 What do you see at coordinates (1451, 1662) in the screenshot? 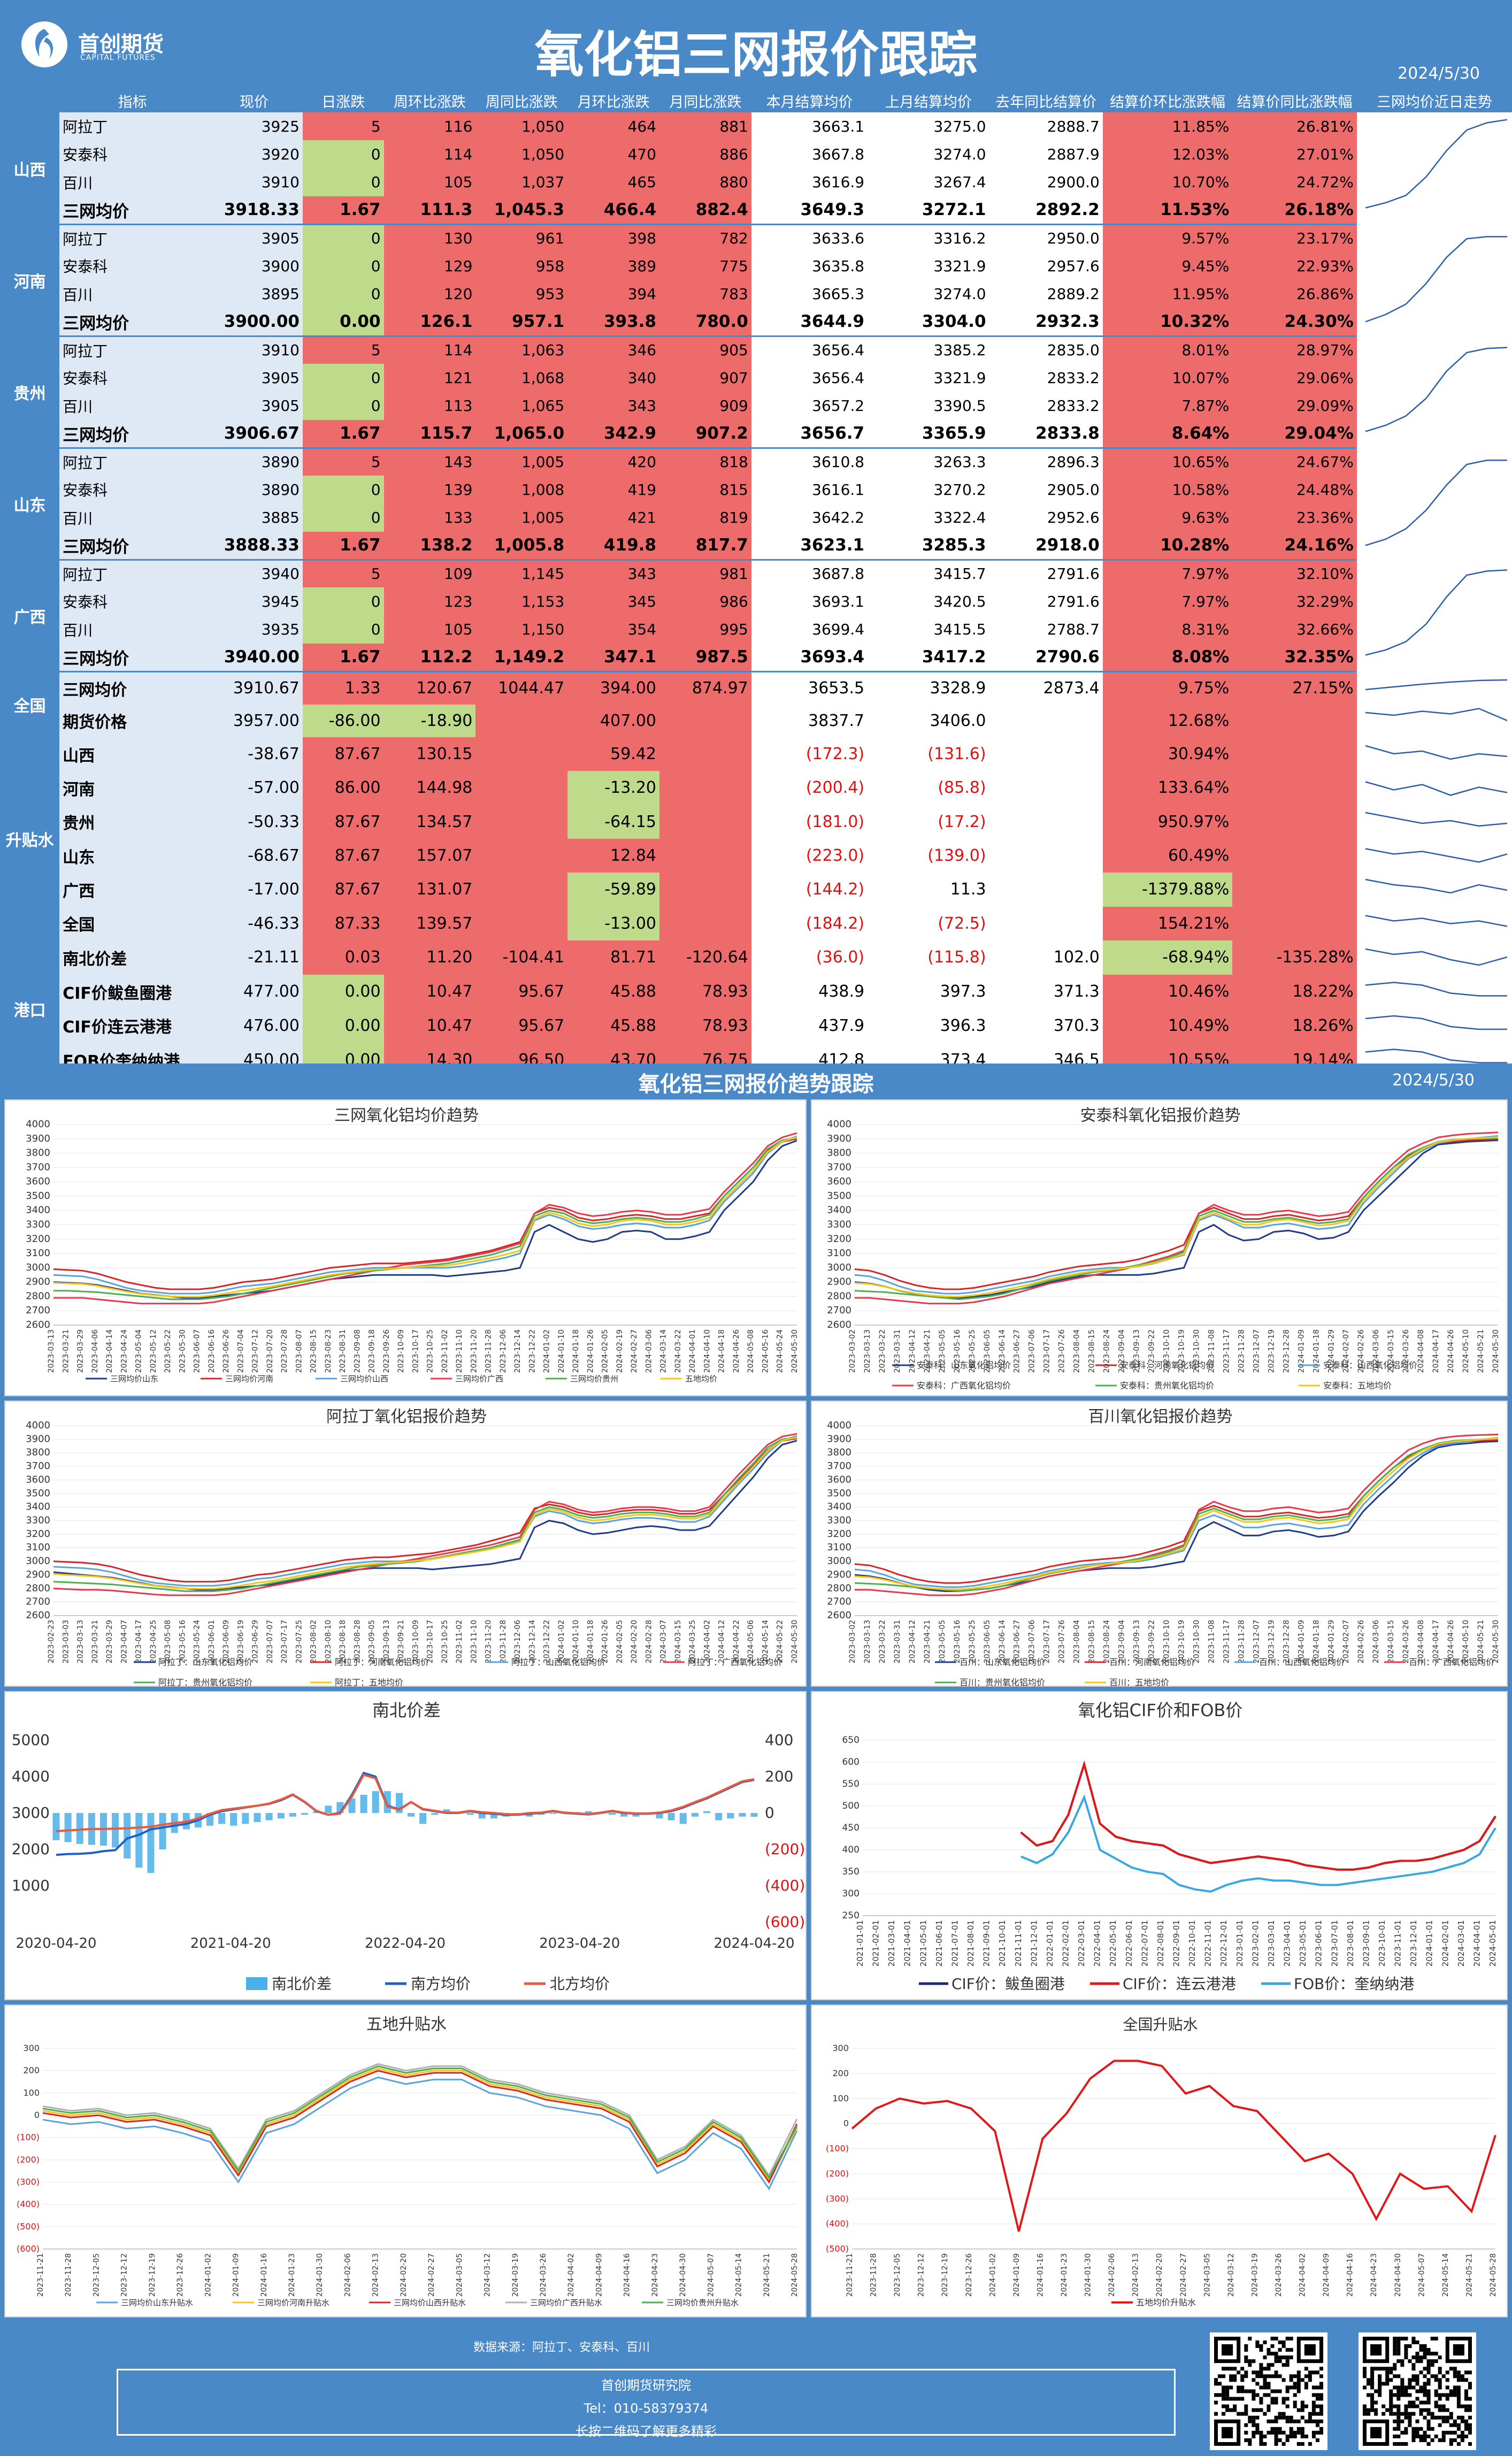
I see `legend-label: 百川：广西氧化铝均价` at bounding box center [1451, 1662].